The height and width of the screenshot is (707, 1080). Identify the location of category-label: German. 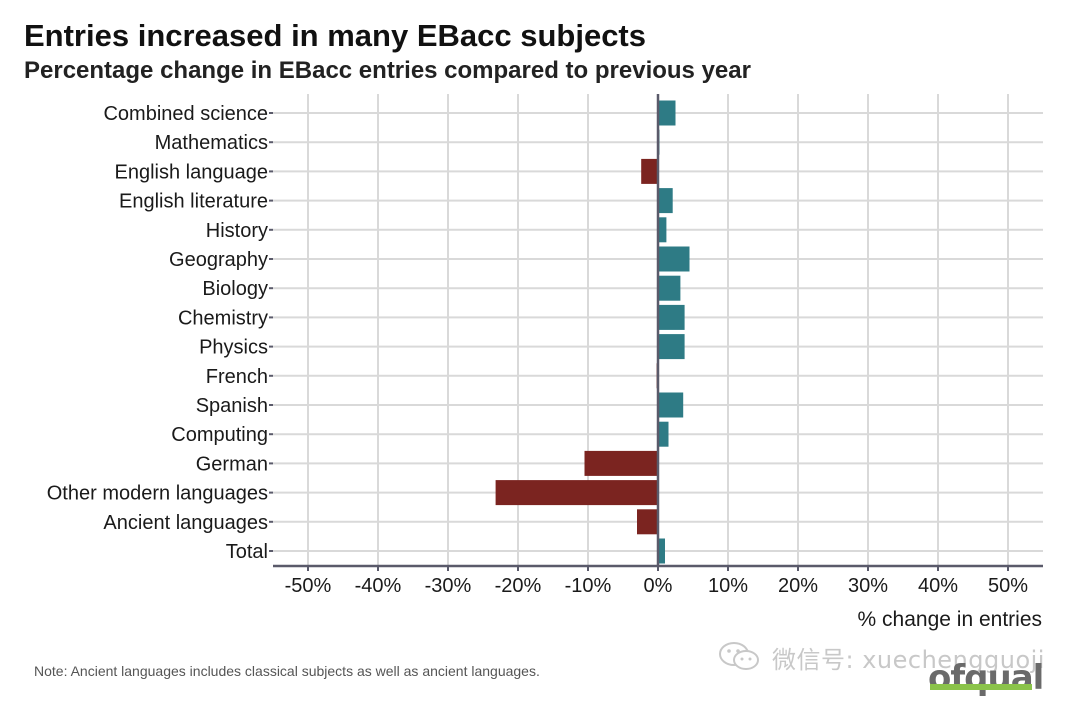
(232, 464).